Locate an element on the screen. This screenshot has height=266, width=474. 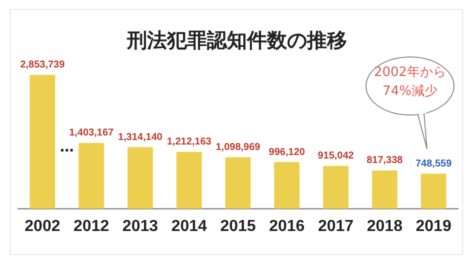
data-label: 1,098,969 is located at coordinates (238, 147).